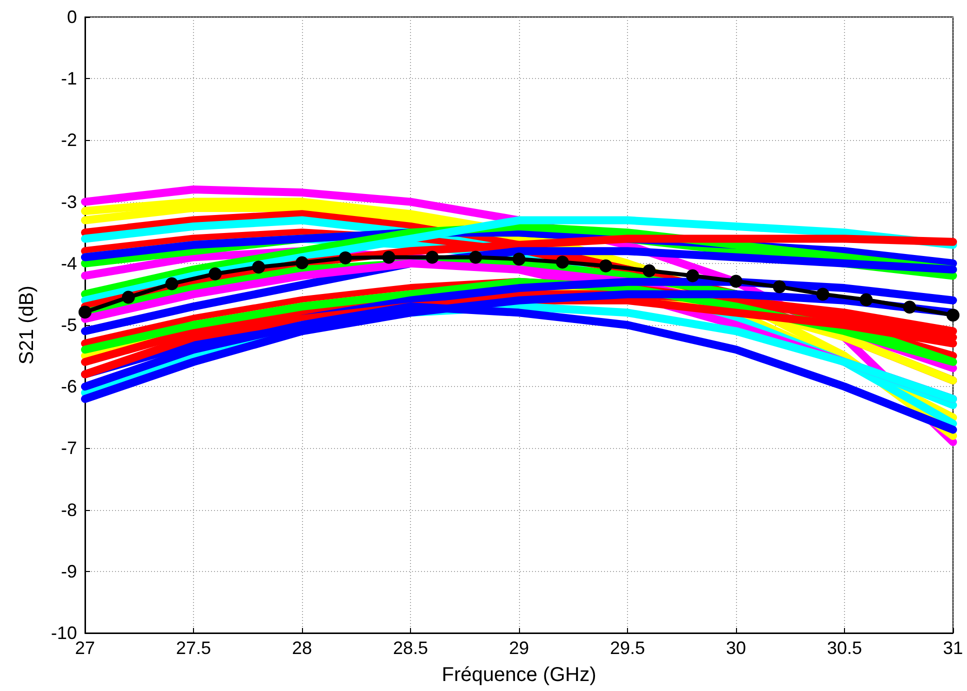  I want to click on y-tick-label: -10, so click(63, 633).